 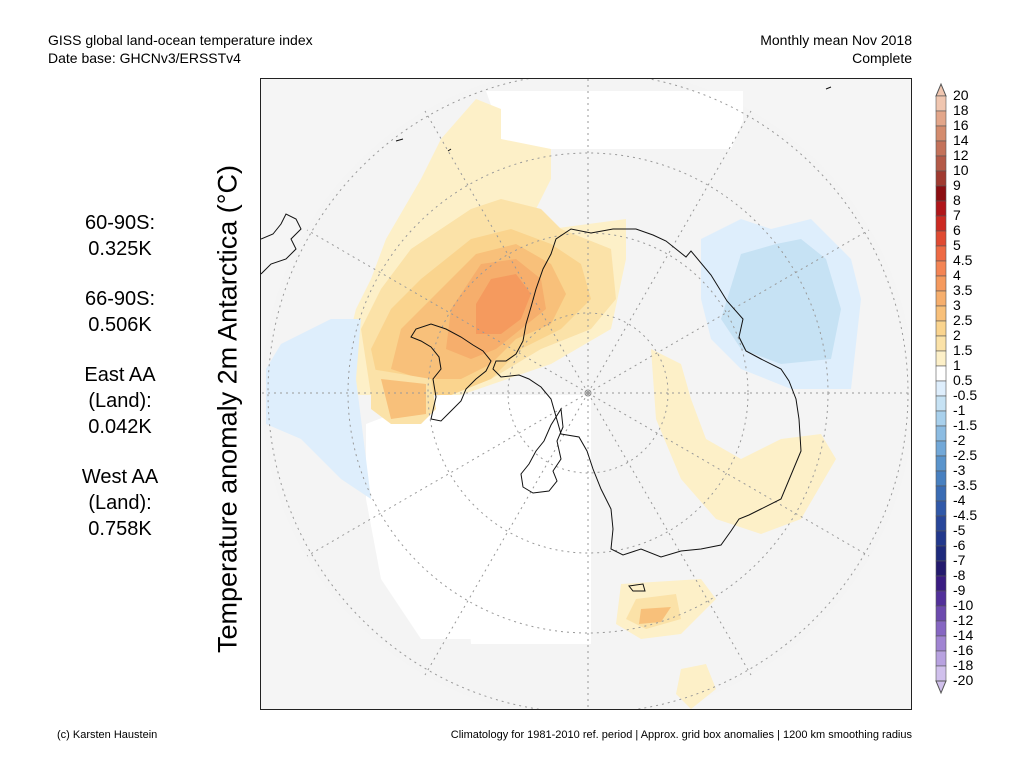 I want to click on stat-value: 0.325K, so click(x=120, y=249).